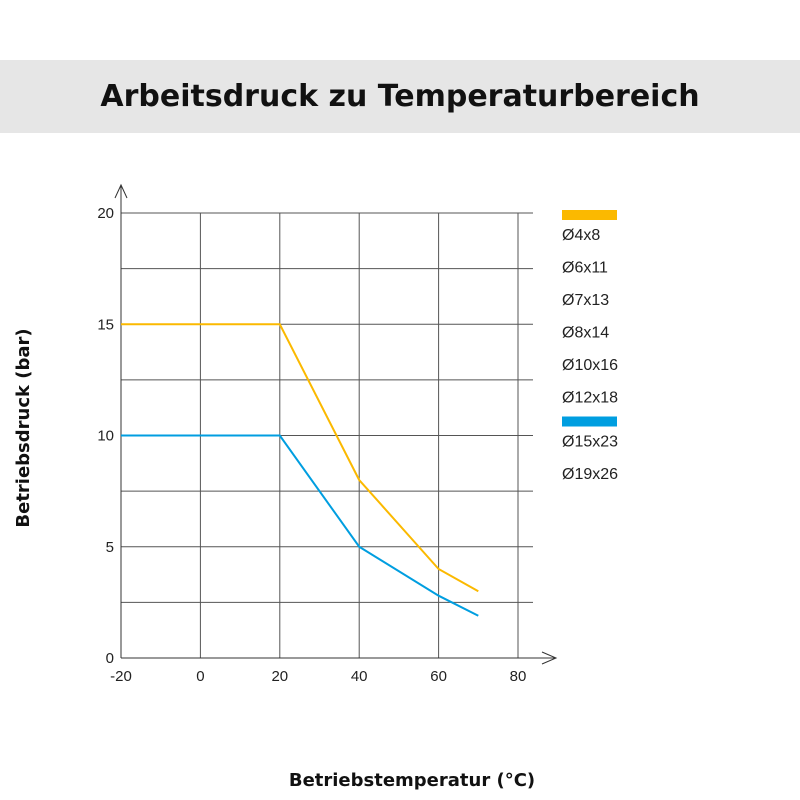 This screenshot has height=800, width=800. Describe the element at coordinates (110, 547) in the screenshot. I see `y-tick-label: 5` at that location.